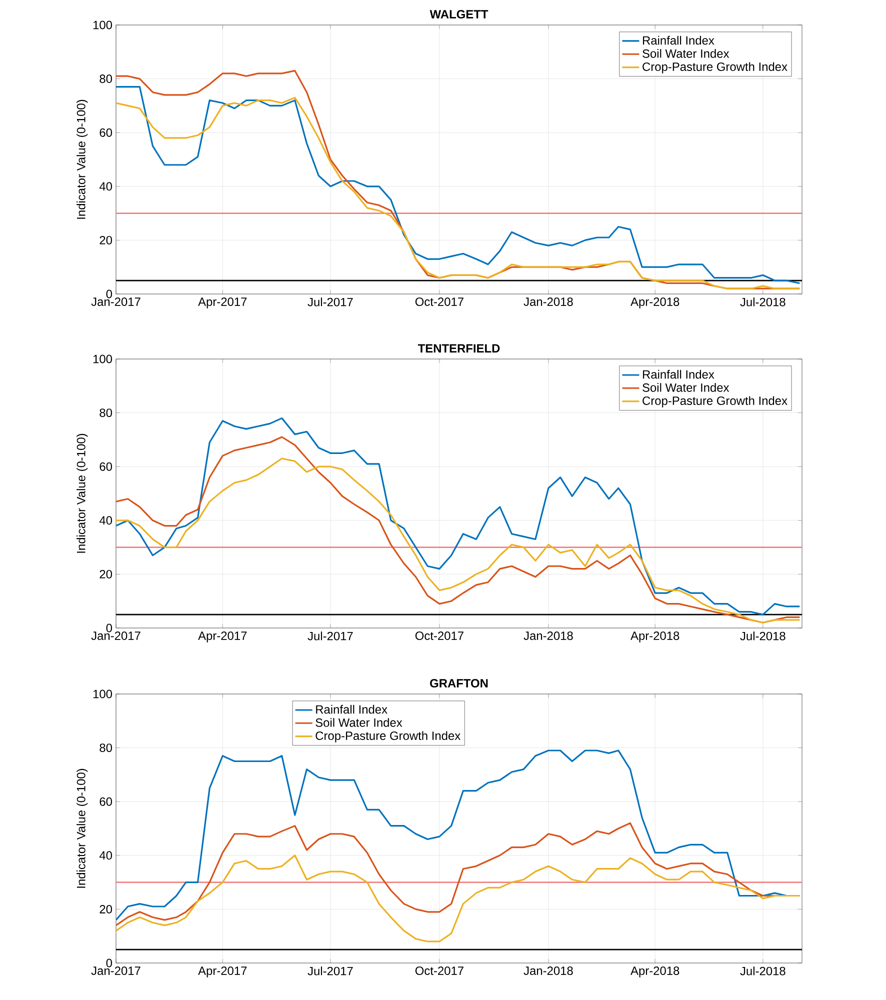  I want to click on chart-title: TENTERFIELD, so click(459, 348).